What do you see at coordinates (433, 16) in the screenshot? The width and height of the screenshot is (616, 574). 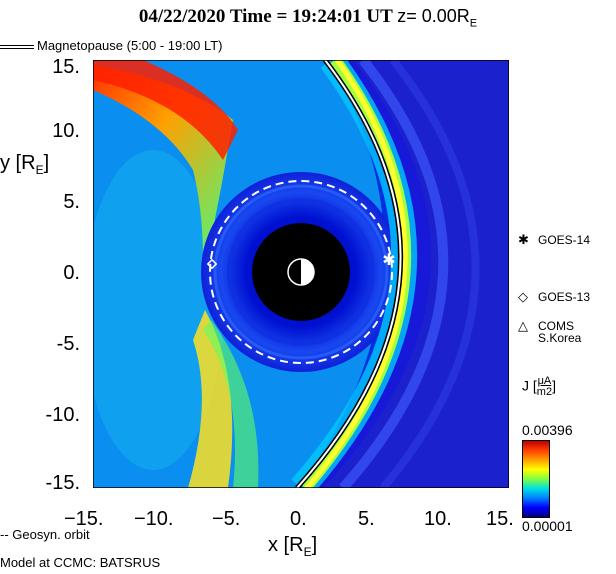 I see `title-z-value: z= 0.00R` at bounding box center [433, 16].